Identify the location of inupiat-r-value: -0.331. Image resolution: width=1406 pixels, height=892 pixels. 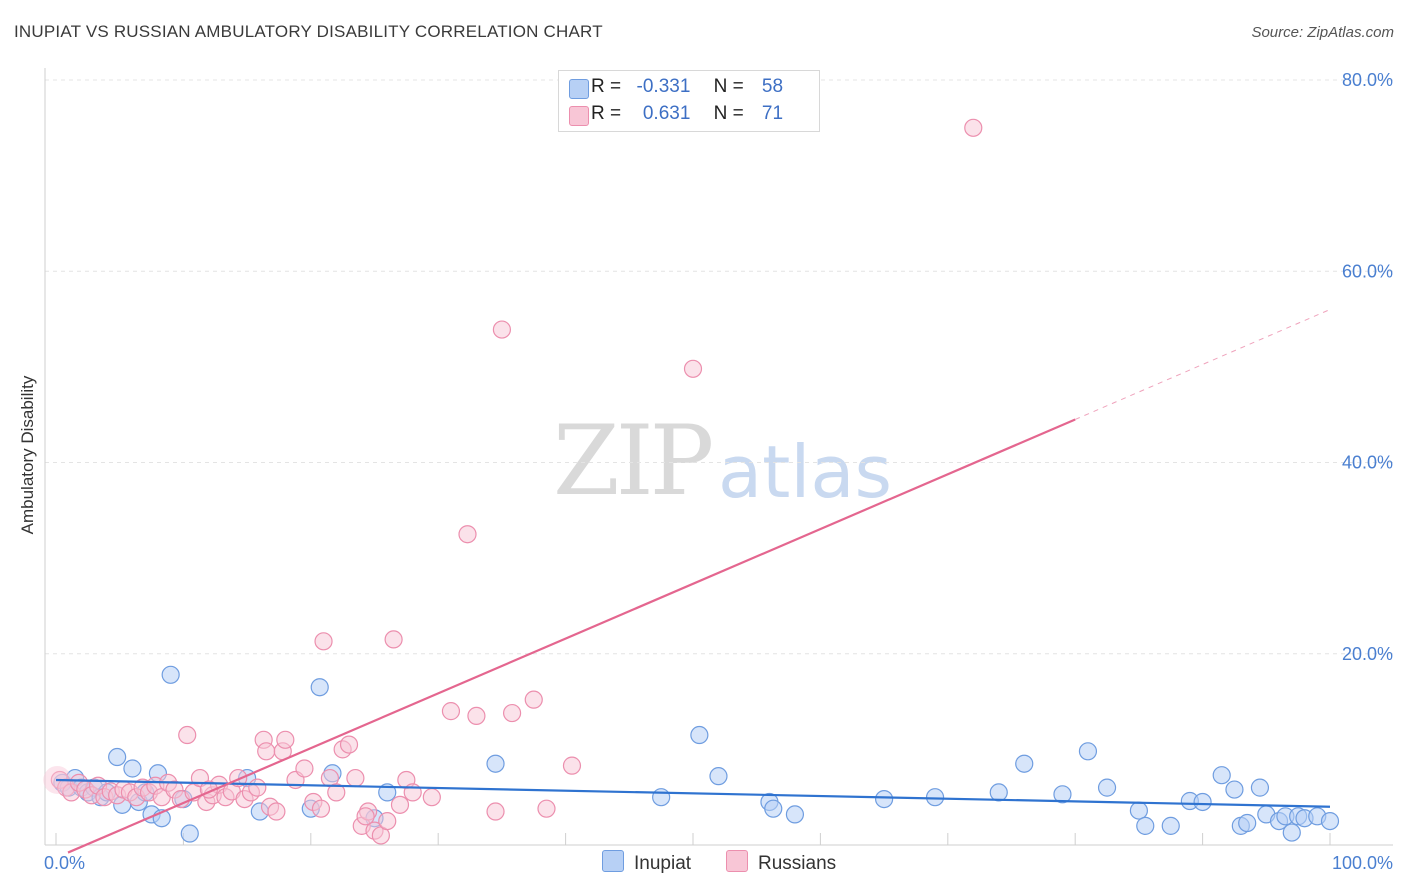
(663, 86).